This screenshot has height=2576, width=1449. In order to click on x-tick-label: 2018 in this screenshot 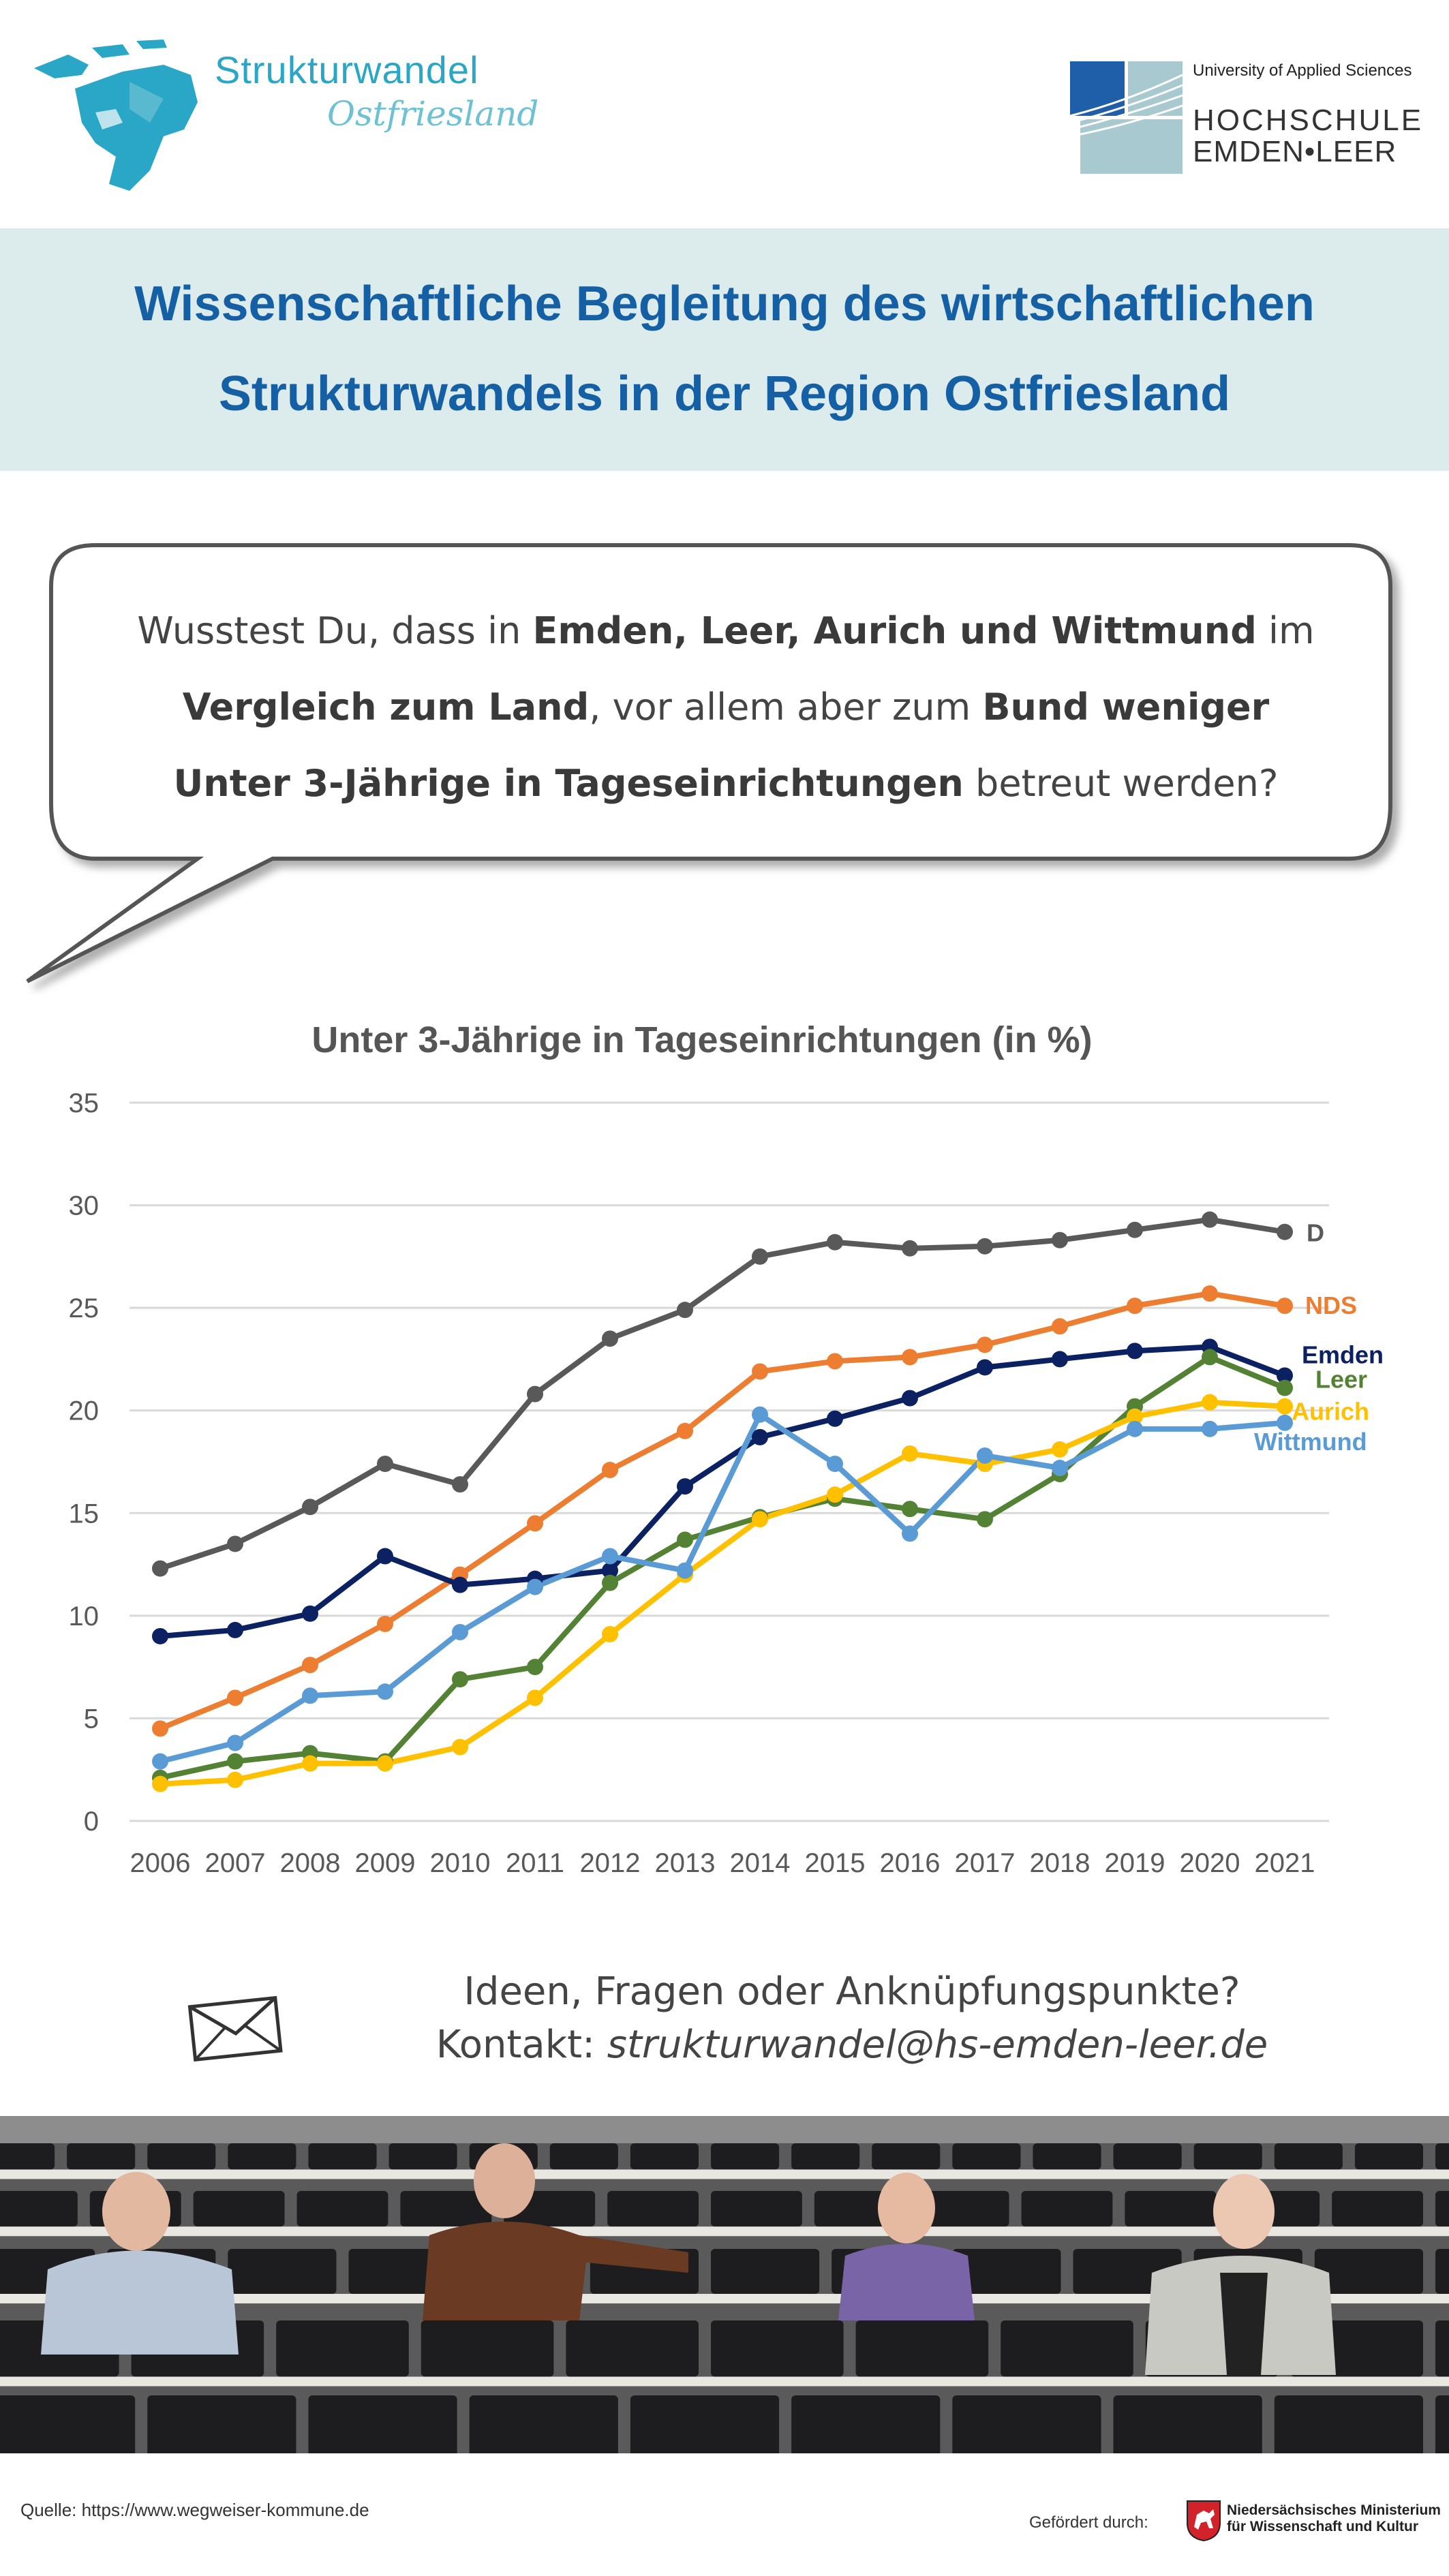, I will do `click(1060, 1863)`.